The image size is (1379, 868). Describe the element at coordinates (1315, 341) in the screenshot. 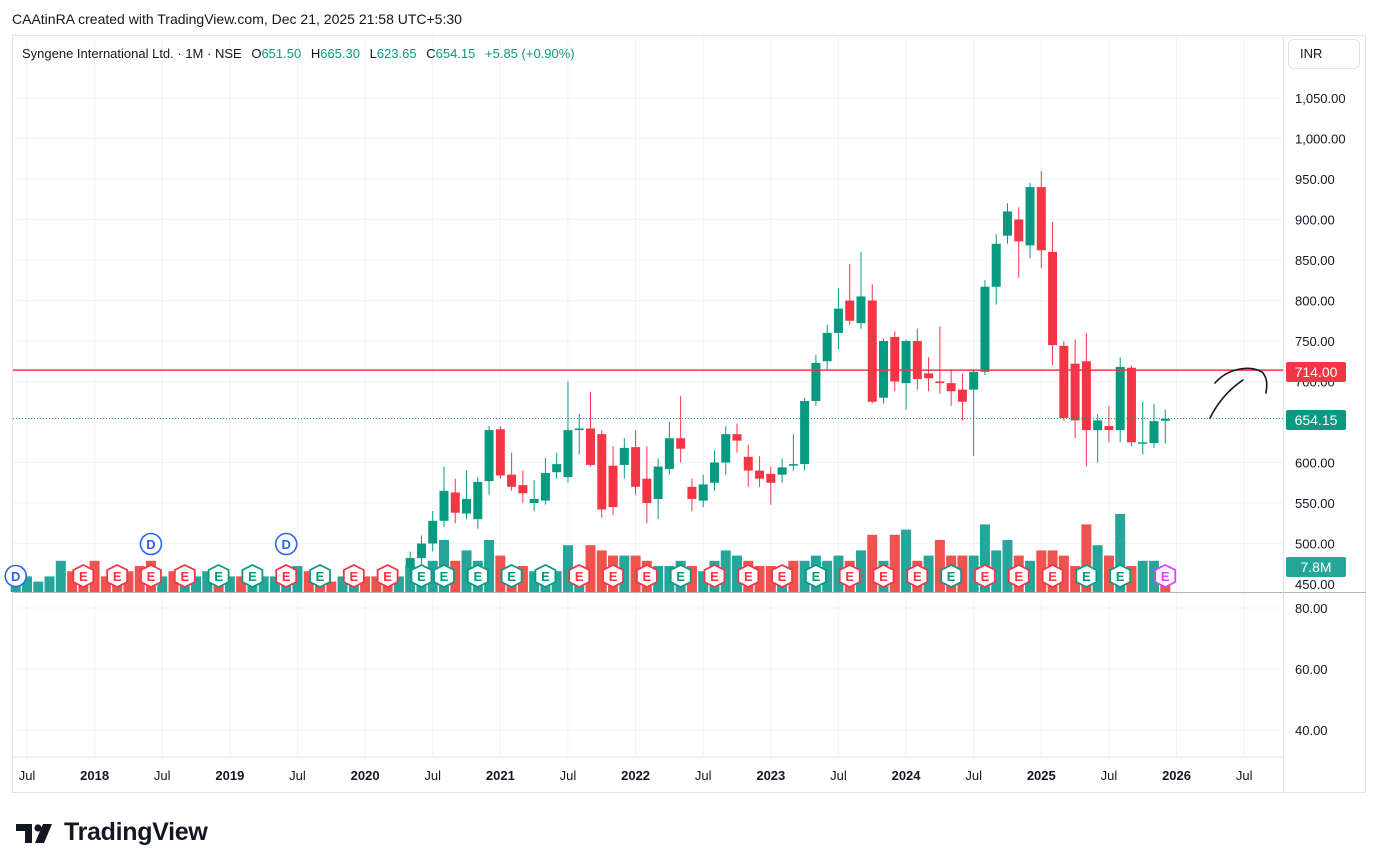

I see `price-tick-label: 750.00` at that location.